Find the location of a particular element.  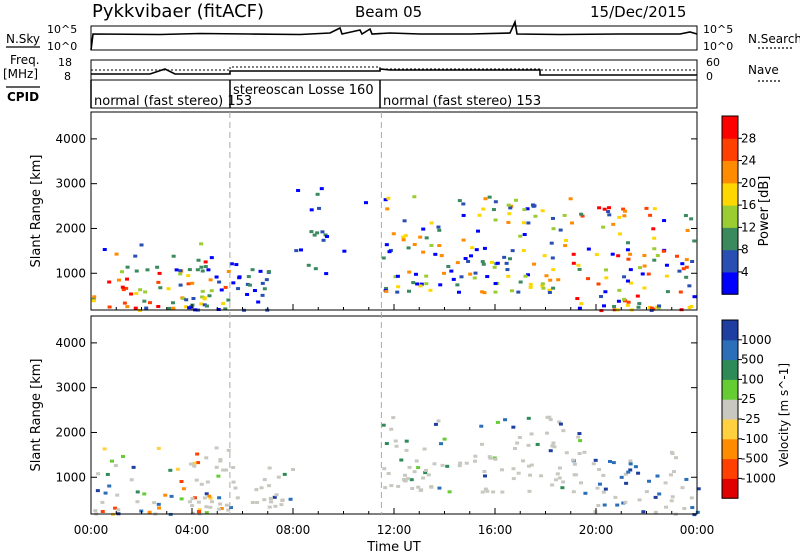

cpid-segment-3: normal (fast stereo) 153 is located at coordinates (462, 101).